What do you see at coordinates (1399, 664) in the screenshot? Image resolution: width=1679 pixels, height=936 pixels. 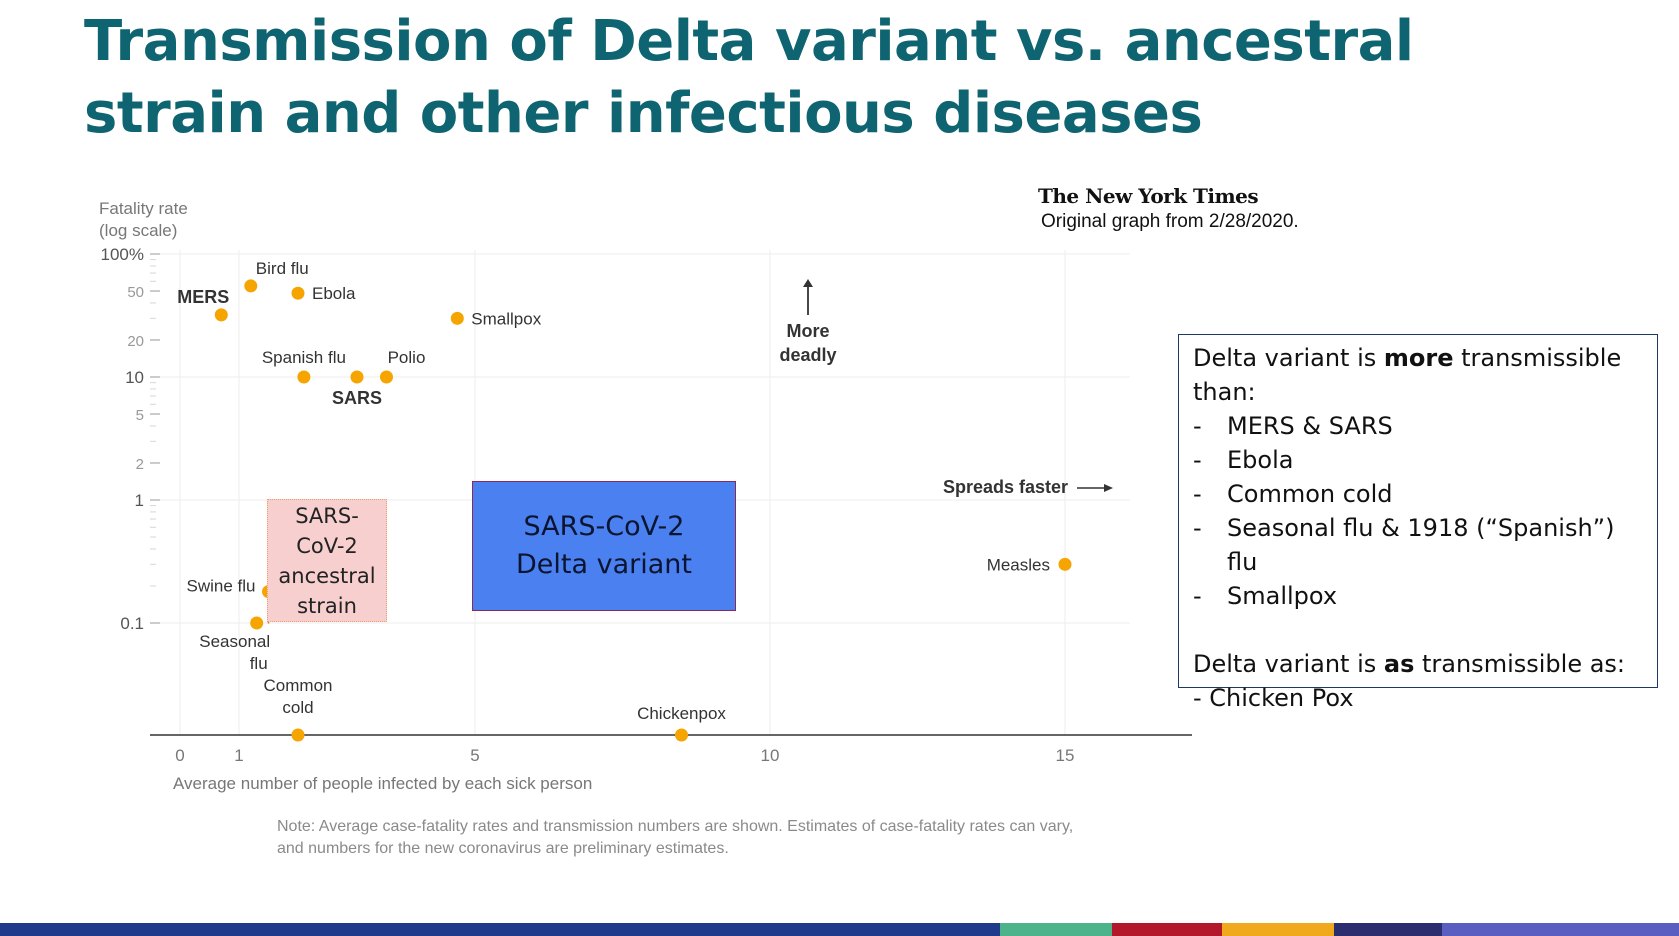 I see `callout-bold: as` at bounding box center [1399, 664].